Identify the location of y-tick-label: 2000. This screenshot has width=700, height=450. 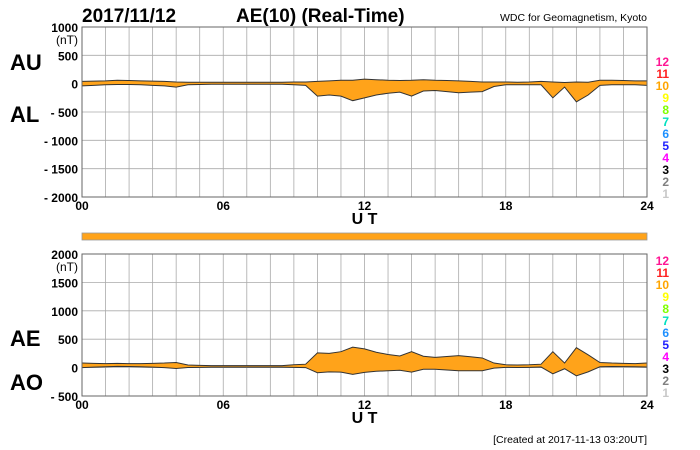
(64, 255).